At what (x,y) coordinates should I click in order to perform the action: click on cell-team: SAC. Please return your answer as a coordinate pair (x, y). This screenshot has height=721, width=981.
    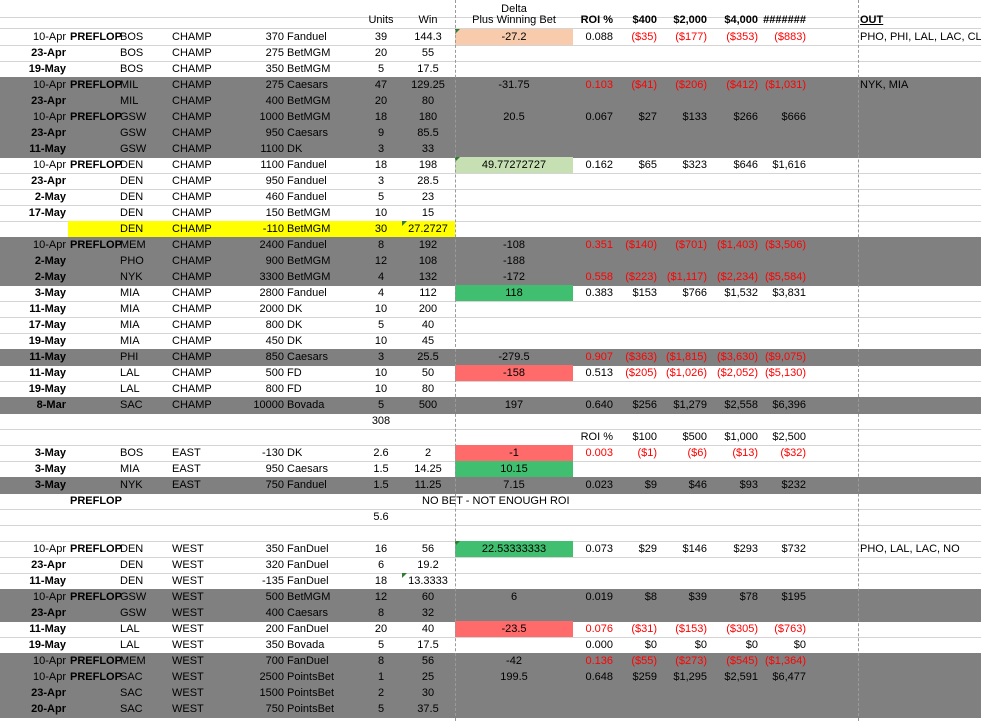
    Looking at the image, I should click on (131, 693).